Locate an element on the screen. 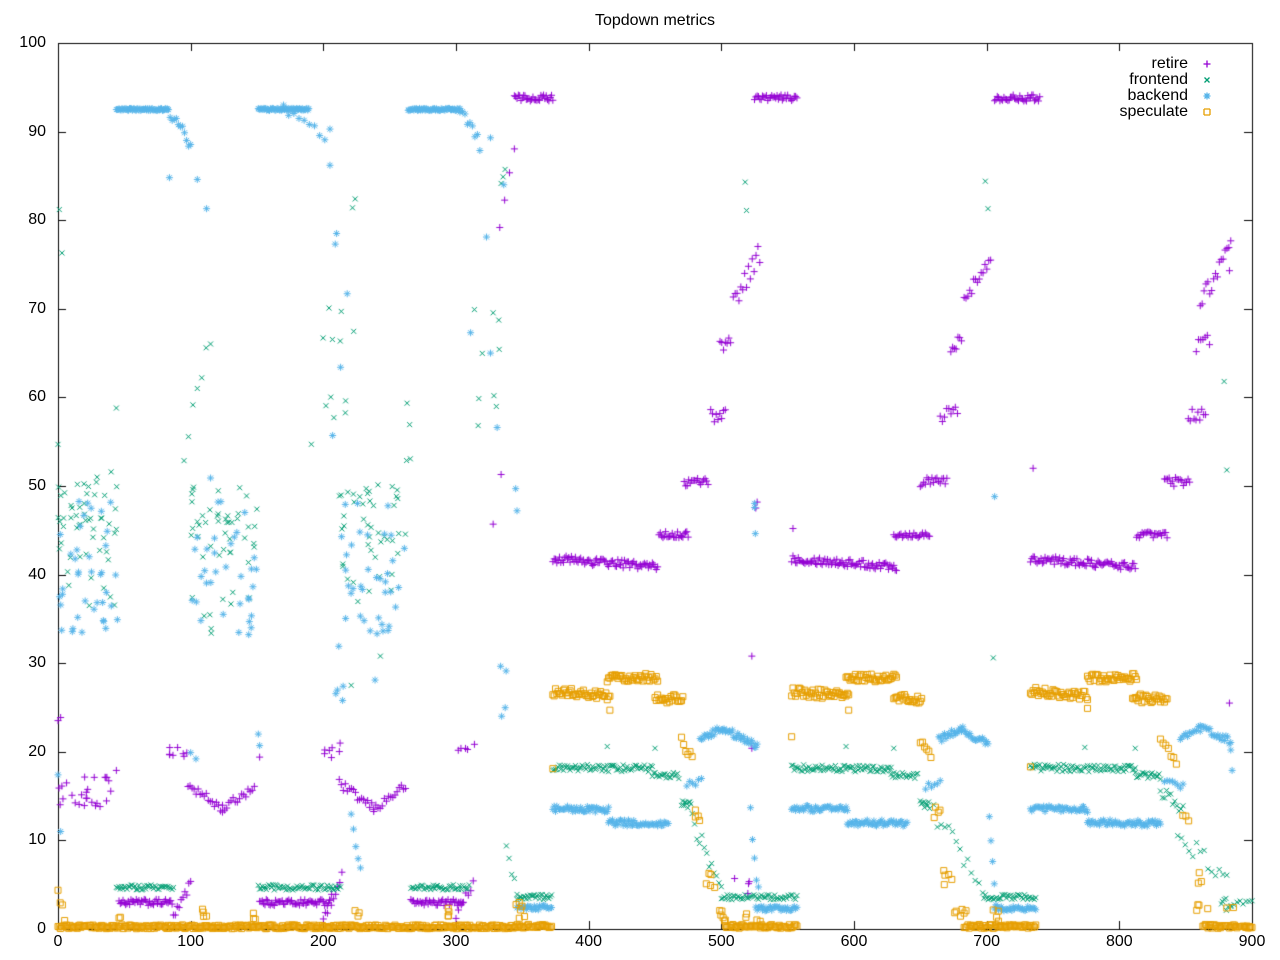 This screenshot has width=1280, height=960. x-tick-label: 400 is located at coordinates (588, 941).